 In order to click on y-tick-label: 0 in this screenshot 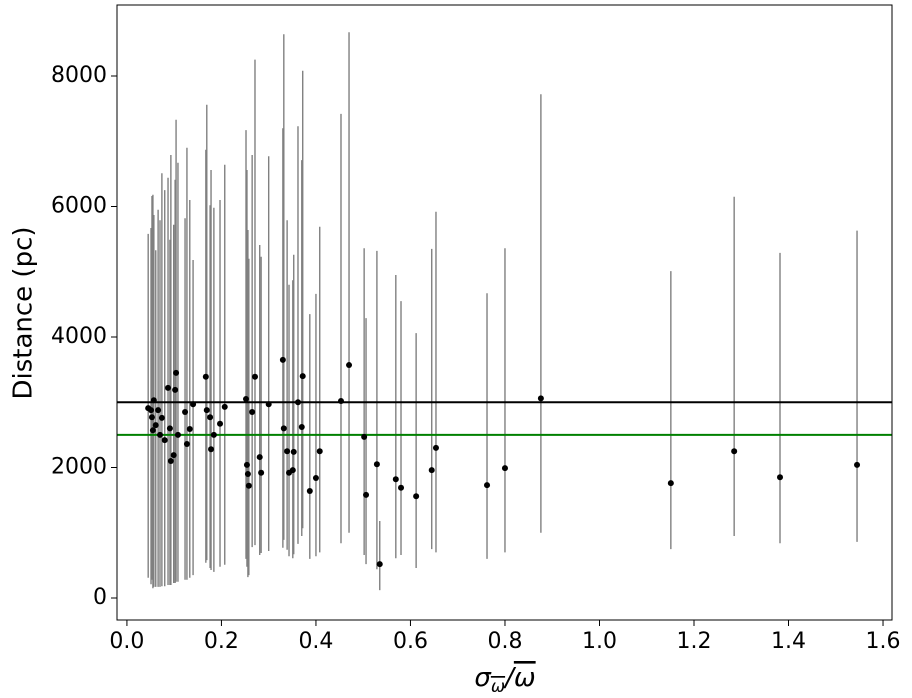, I will do `click(100, 597)`.